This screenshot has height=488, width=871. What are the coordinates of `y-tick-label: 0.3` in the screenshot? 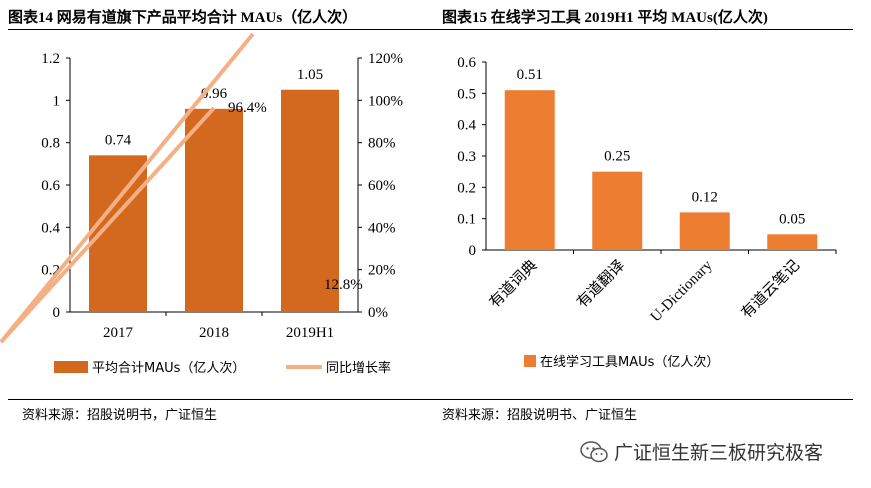 It's located at (466, 157).